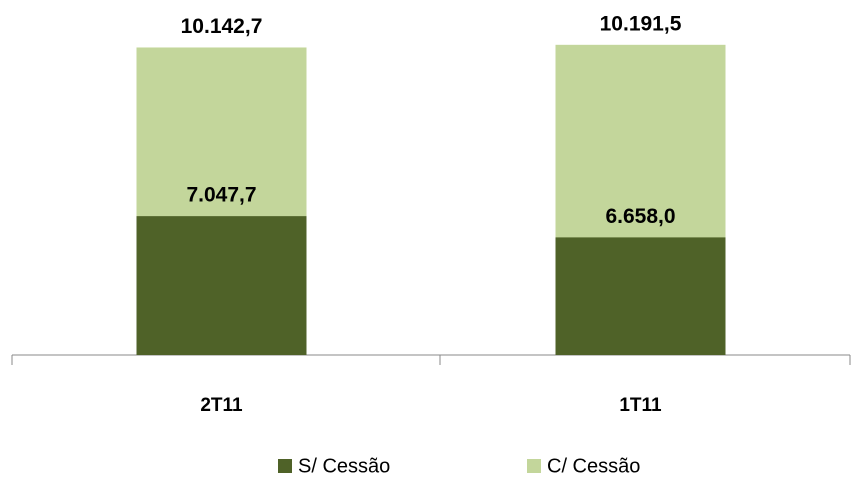  I want to click on legend-label: S/ Cessão, so click(344, 466).